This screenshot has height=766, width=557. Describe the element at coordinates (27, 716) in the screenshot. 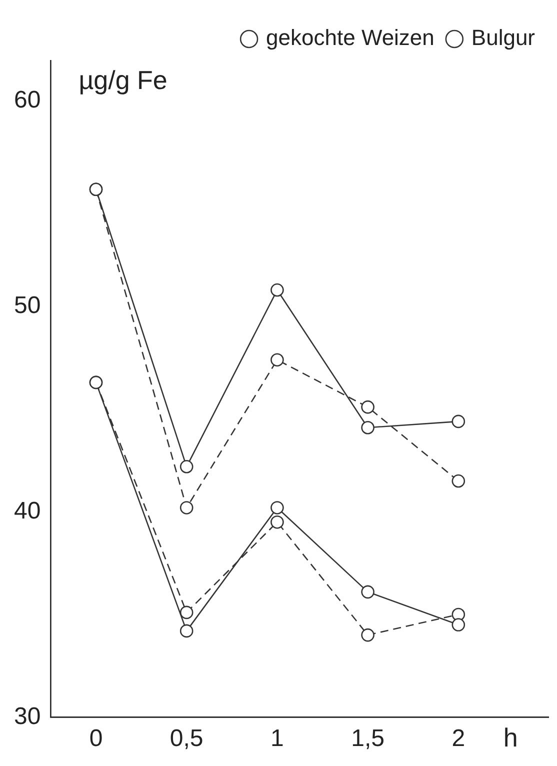

I see `y-tick-label: 30` at that location.